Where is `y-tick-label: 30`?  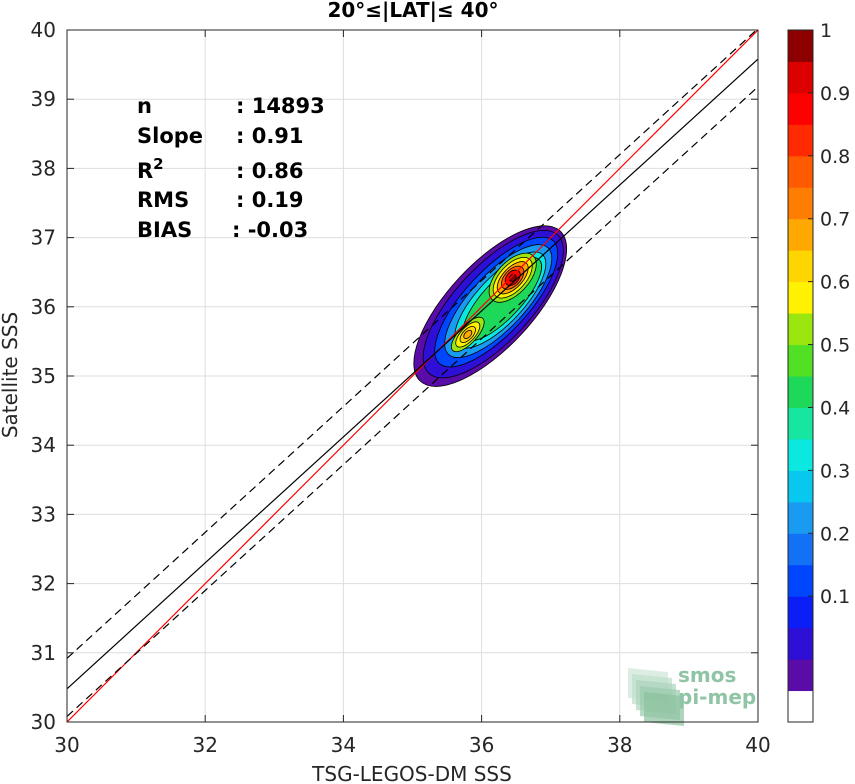
y-tick-label: 30 is located at coordinates (43, 722).